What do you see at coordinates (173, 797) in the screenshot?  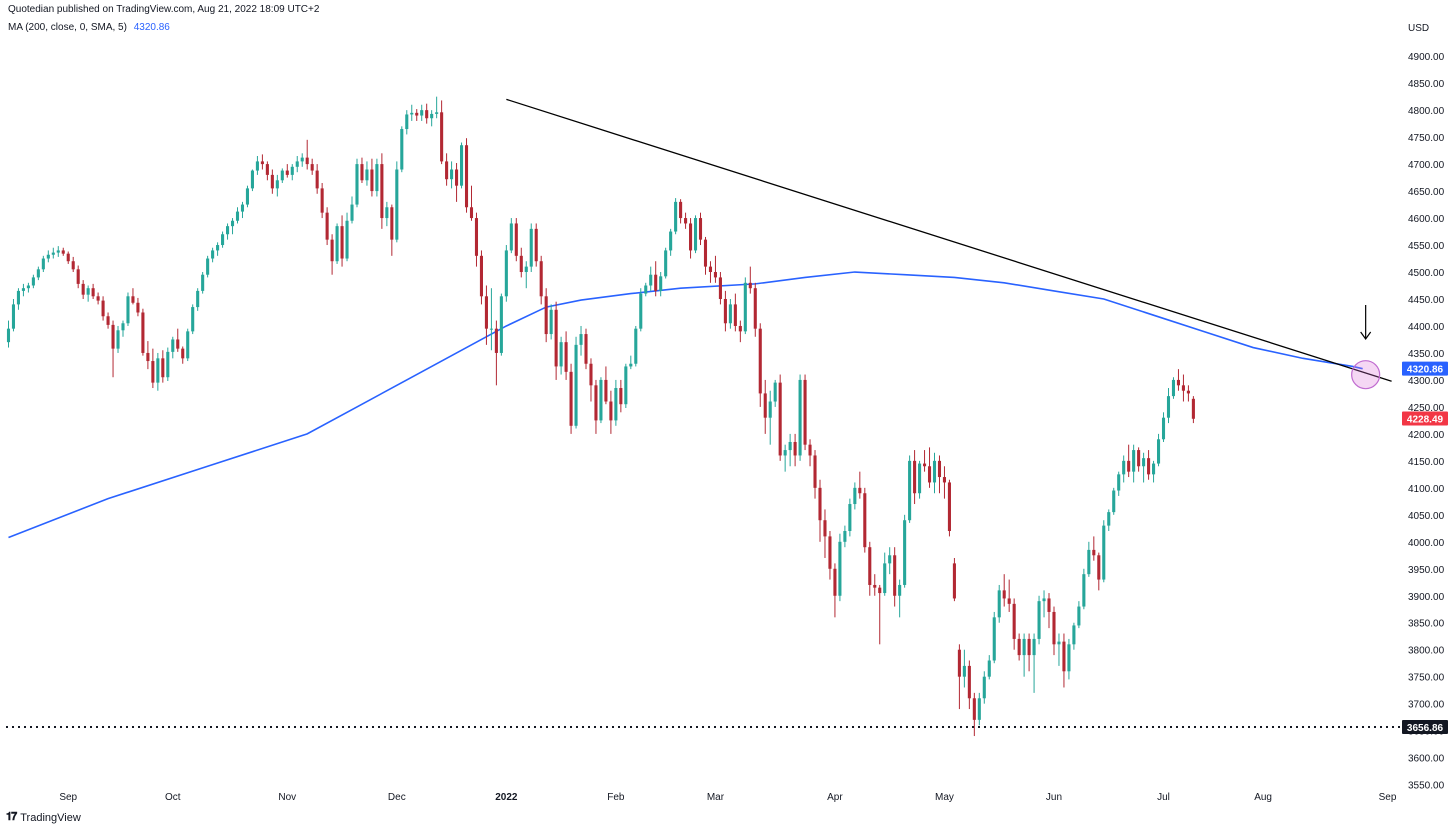 I see `x-tick-label: Oct` at bounding box center [173, 797].